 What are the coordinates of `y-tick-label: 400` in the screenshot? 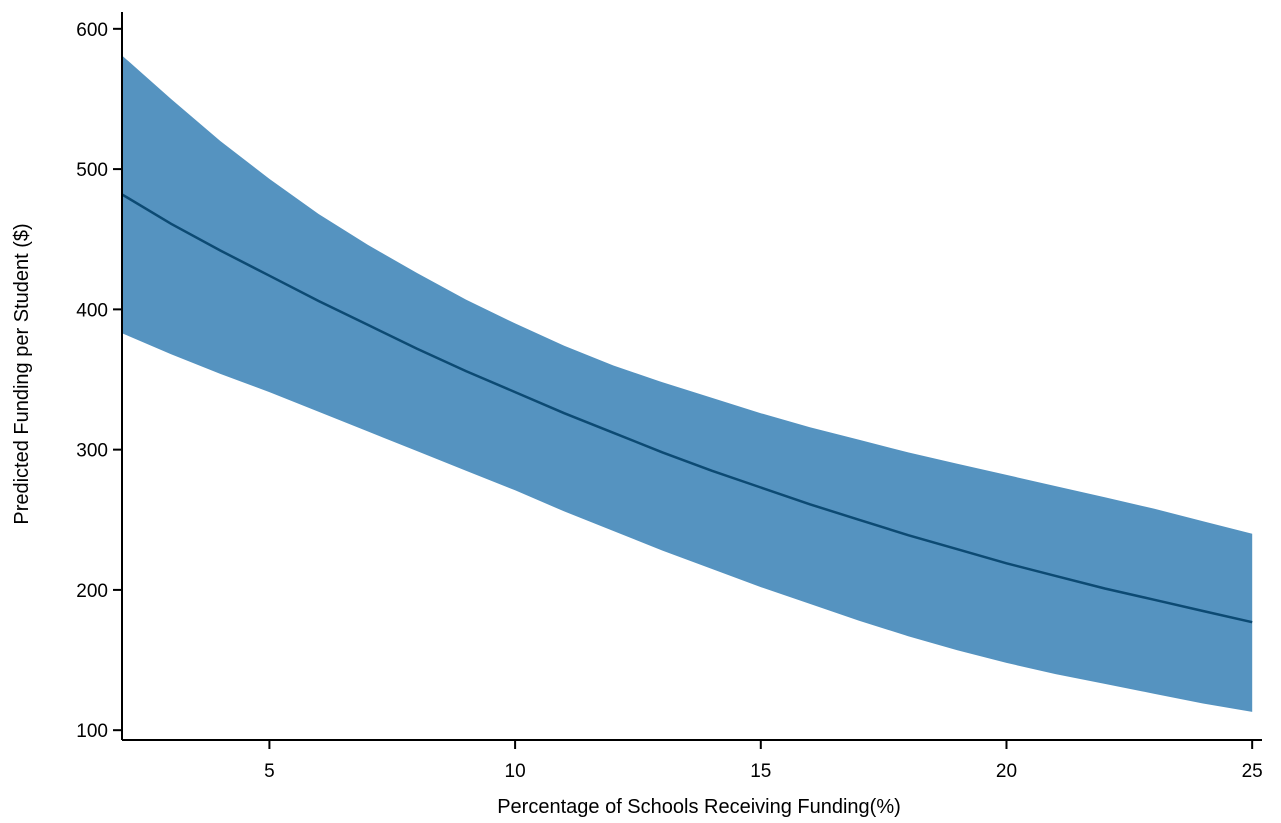 It's located at (92, 310).